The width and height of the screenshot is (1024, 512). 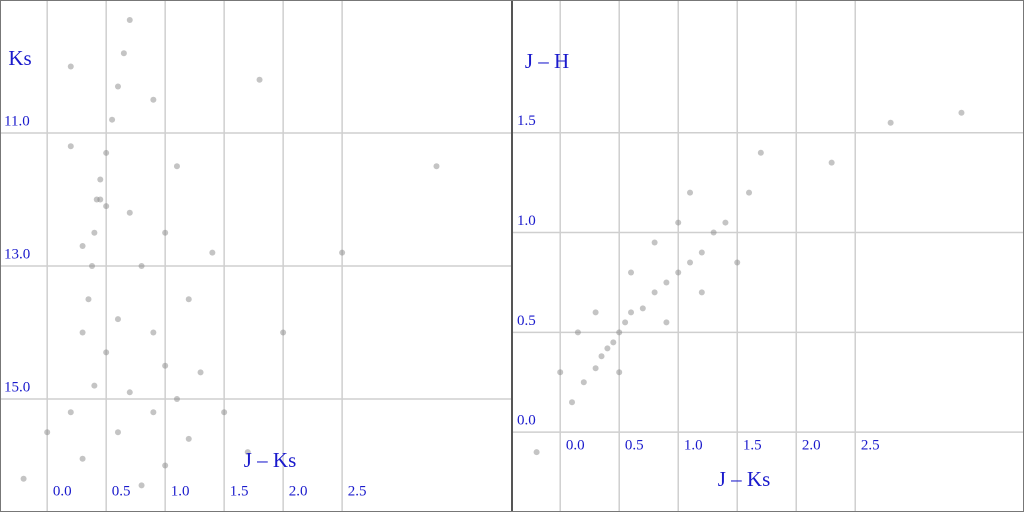 I want to click on x-tick-label: 1.5, so click(x=752, y=445).